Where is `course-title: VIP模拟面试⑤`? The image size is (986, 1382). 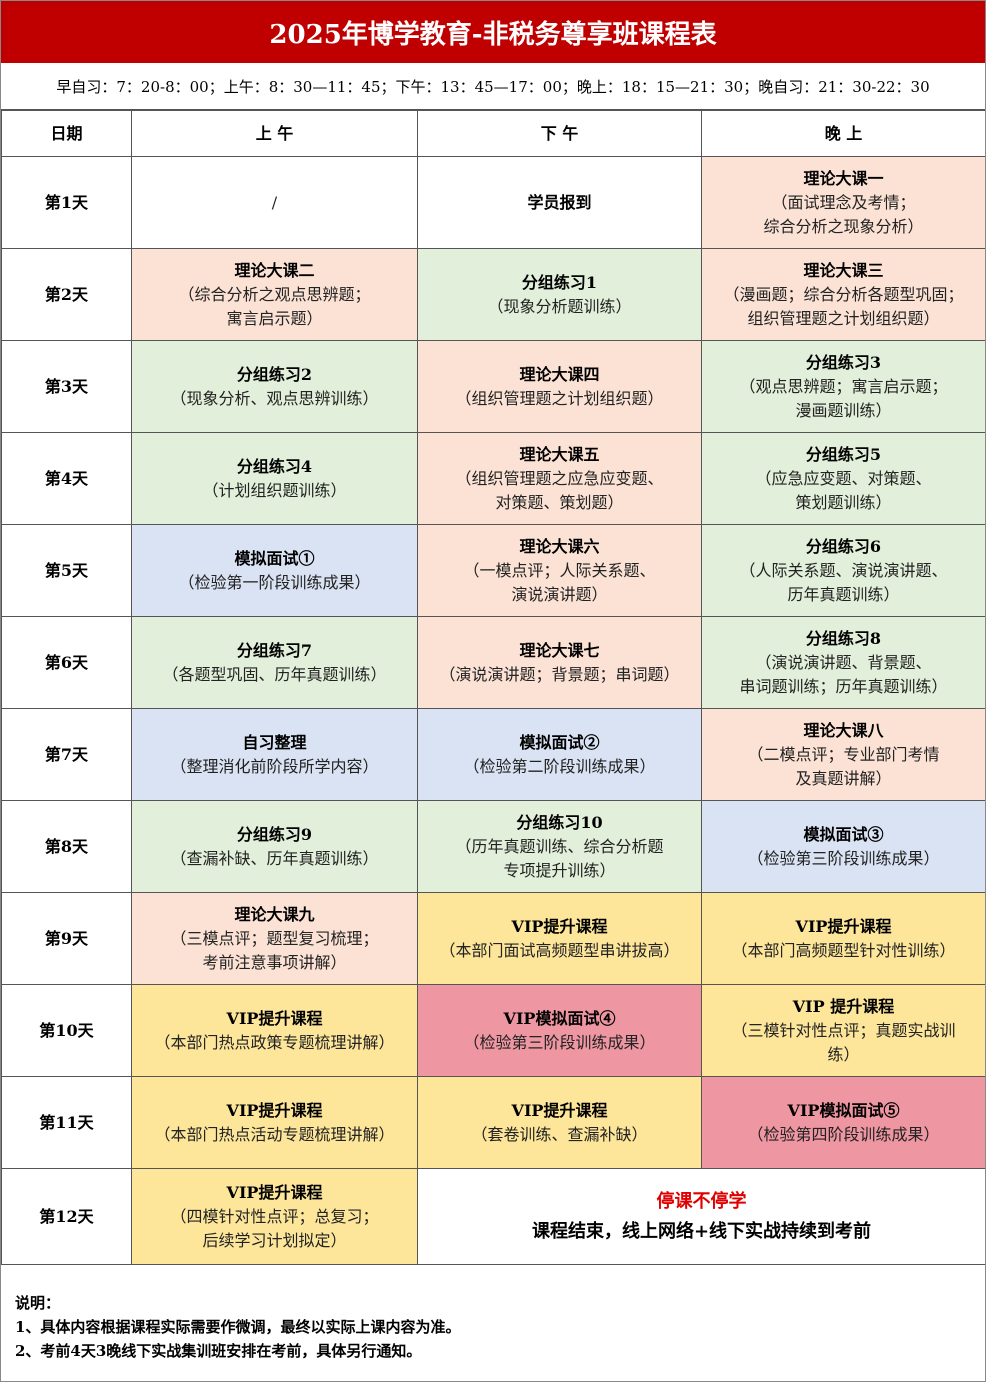
course-title: VIP模拟面试⑤ is located at coordinates (843, 1110).